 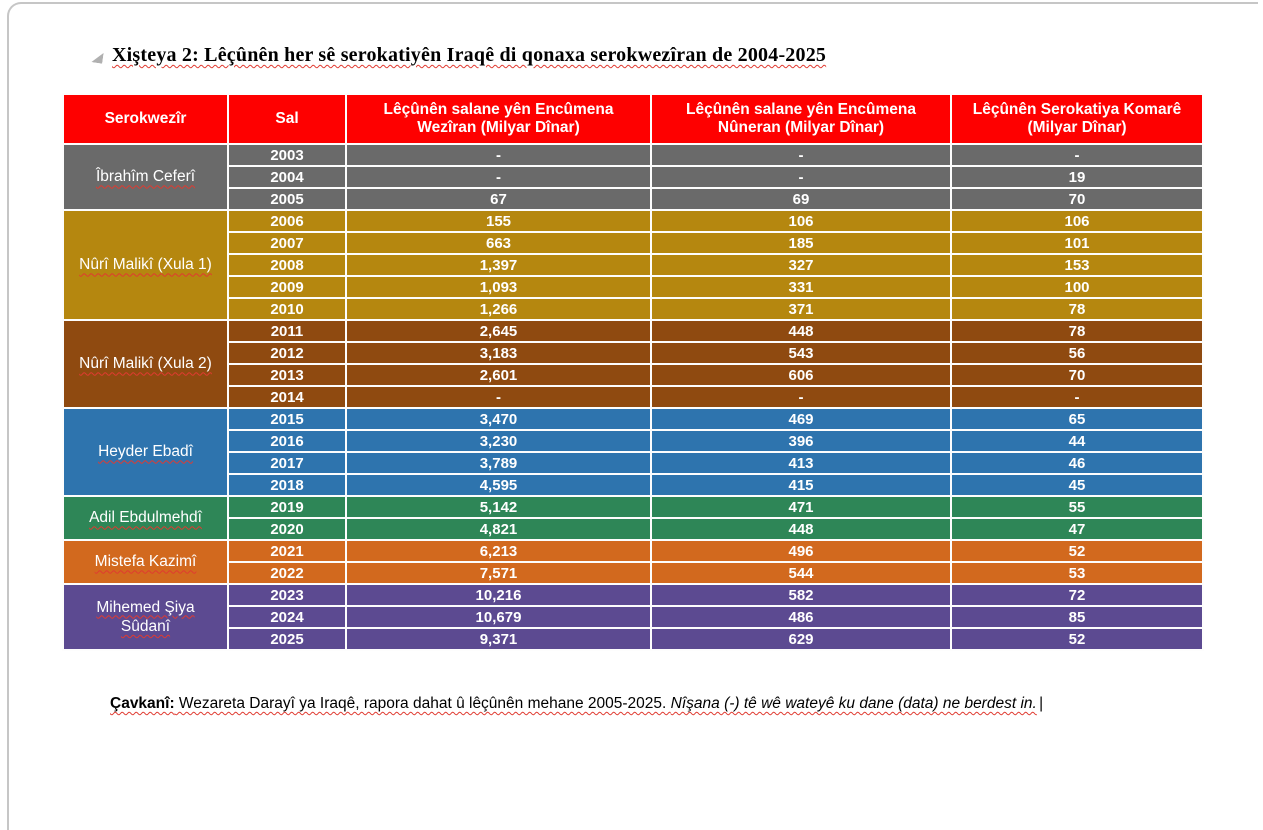 What do you see at coordinates (801, 199) in the screenshot?
I see `value-cell: 69` at bounding box center [801, 199].